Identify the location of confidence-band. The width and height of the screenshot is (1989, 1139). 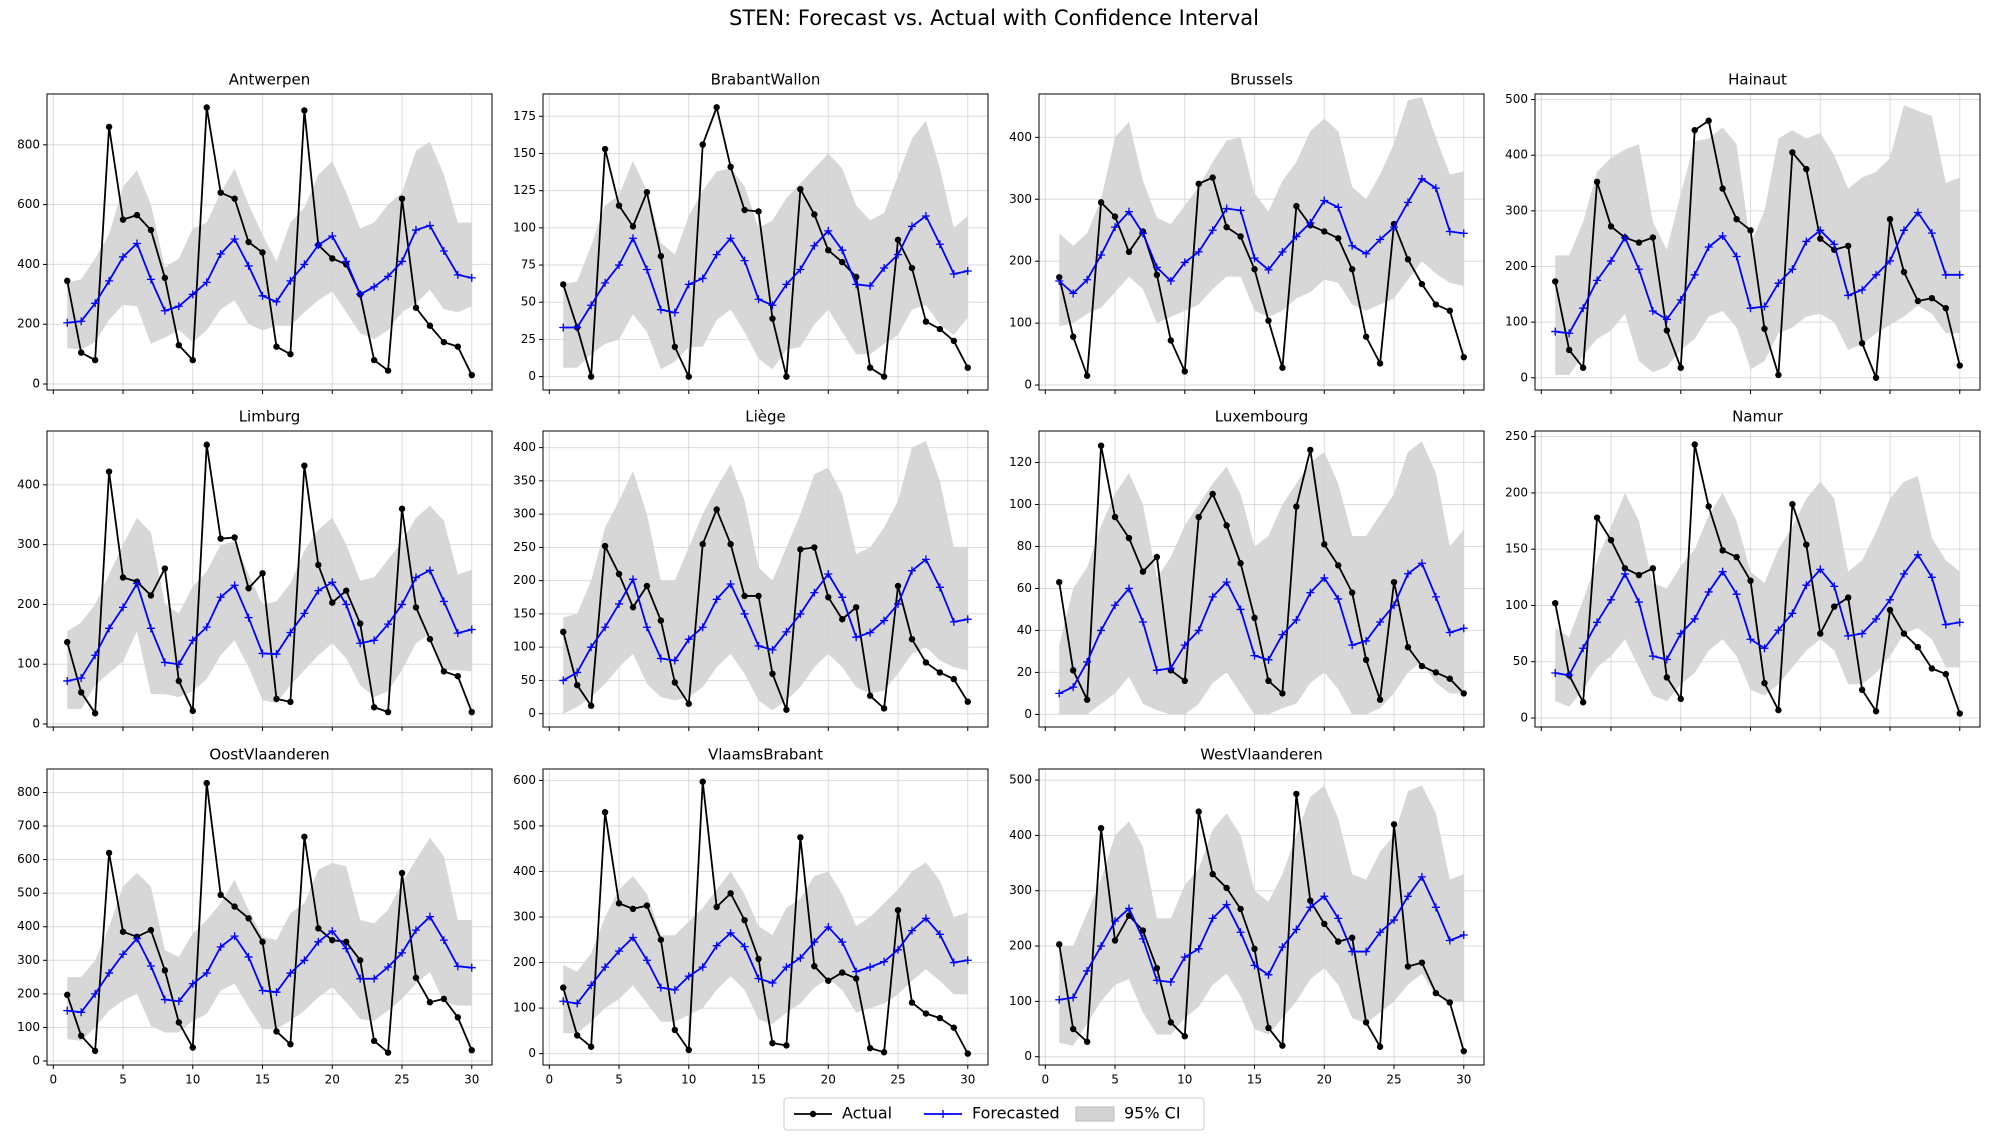
(765, 245).